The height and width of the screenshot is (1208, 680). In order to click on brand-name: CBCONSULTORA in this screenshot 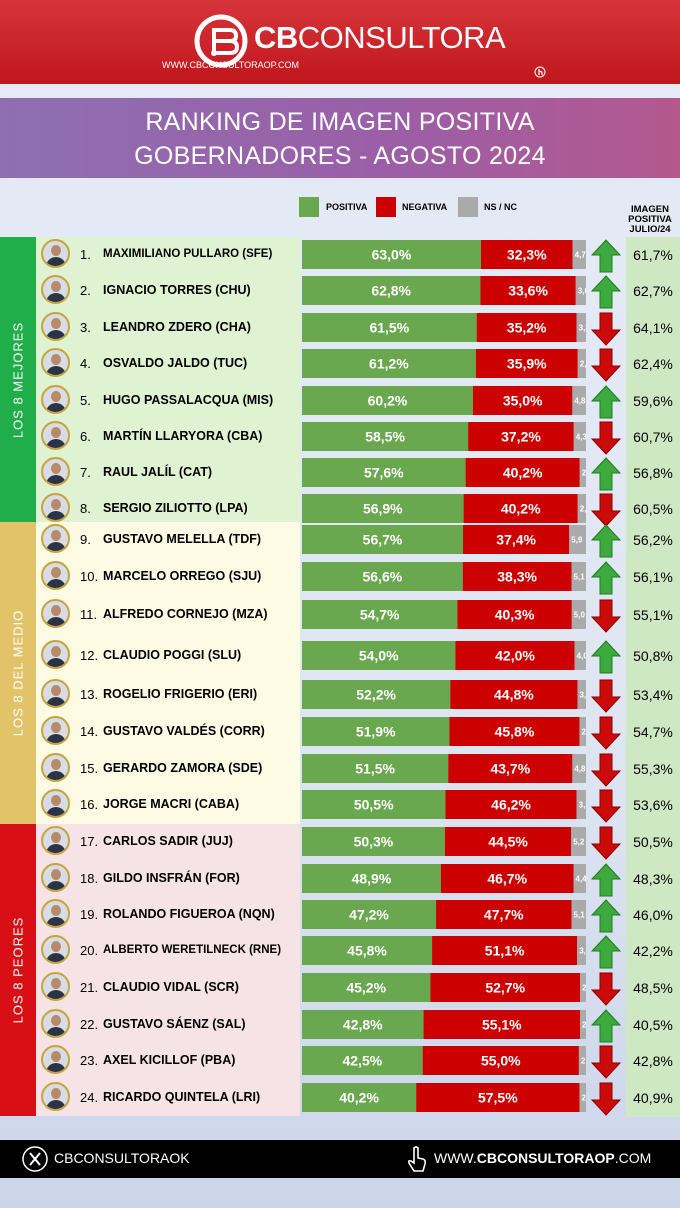, I will do `click(380, 37)`.